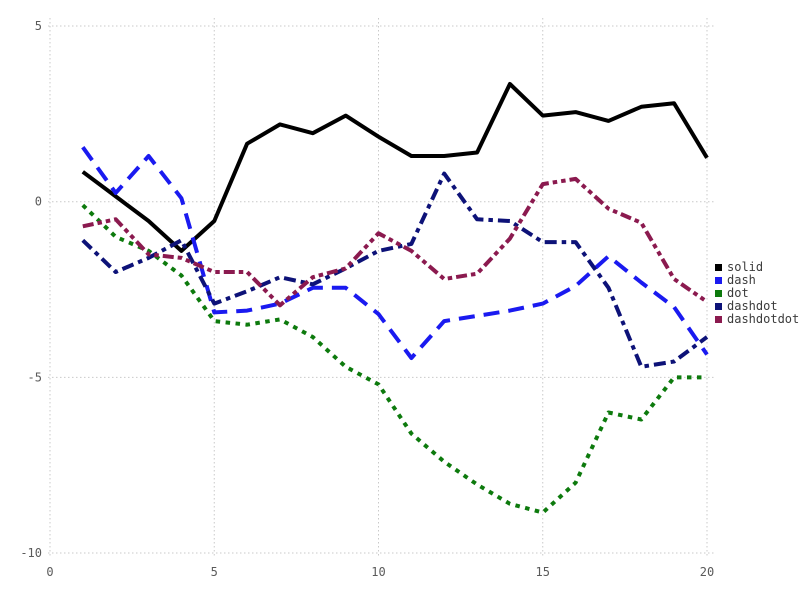 The width and height of the screenshot is (800, 604). Describe the element at coordinates (763, 319) in the screenshot. I see `legend-label-dashdotdot: dashdotdot` at that location.